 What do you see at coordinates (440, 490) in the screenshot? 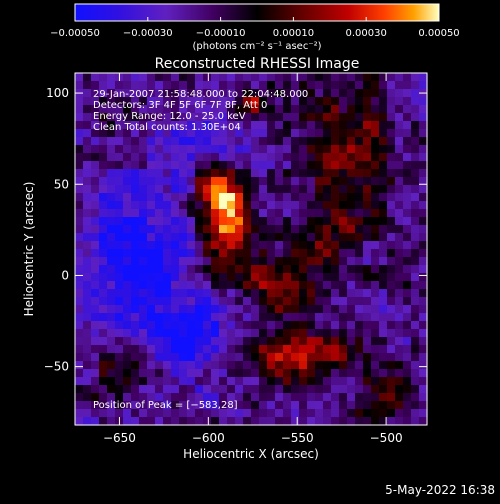
I see `footer-timestamp: 5-May-2022 16:38` at bounding box center [440, 490].